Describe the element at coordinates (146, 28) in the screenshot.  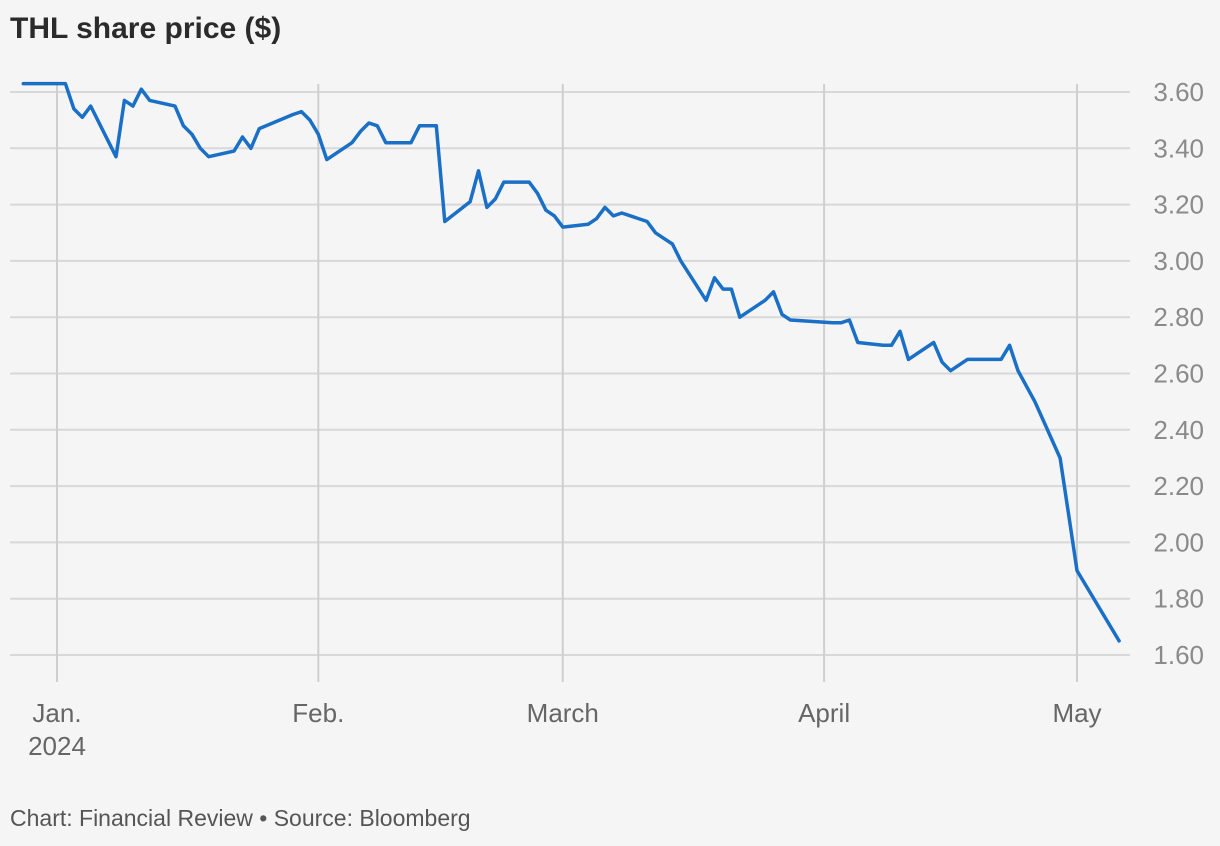
I see `chart-title: THL share price ($)` at that location.